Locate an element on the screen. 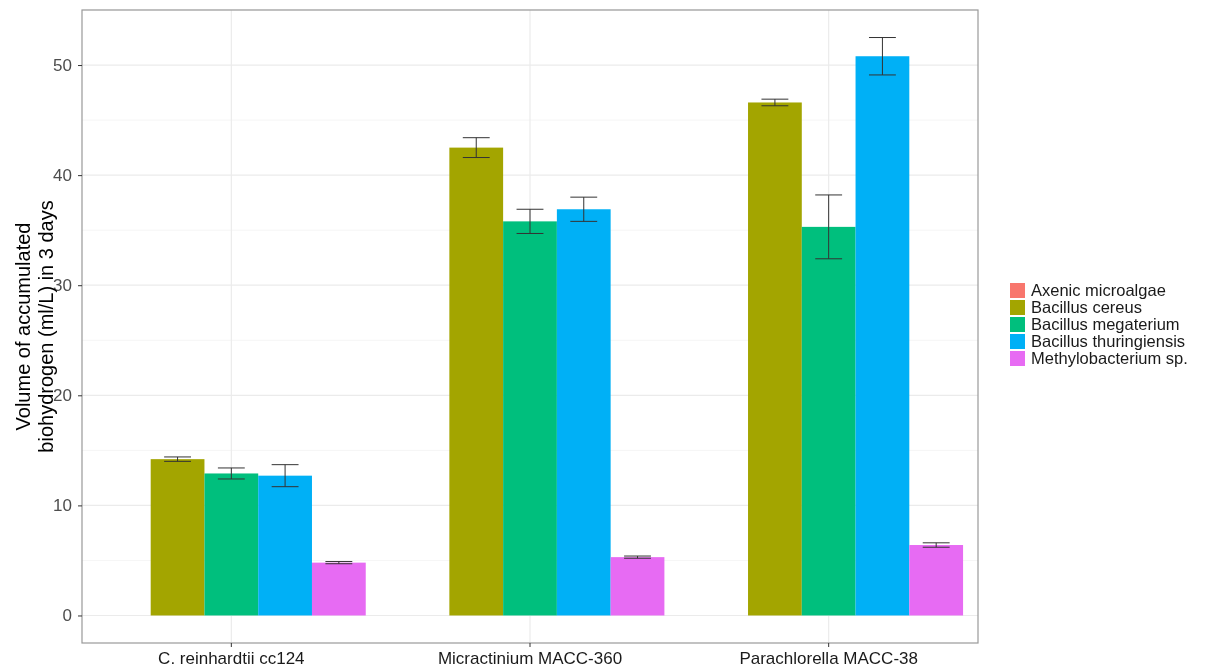  y-tick-label: 50 is located at coordinates (62, 65).